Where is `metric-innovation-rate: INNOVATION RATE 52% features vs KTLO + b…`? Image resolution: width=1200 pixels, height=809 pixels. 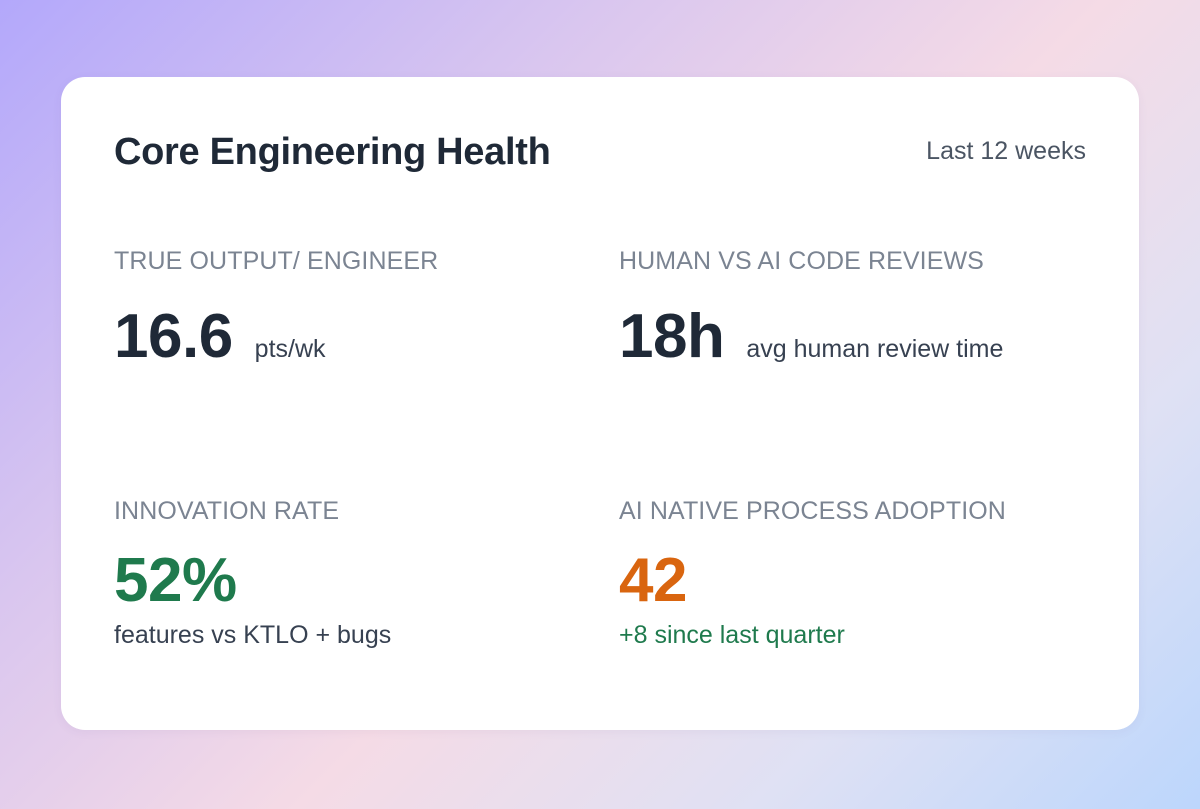 metric-innovation-rate: INNOVATION RATE 52% features vs KTLO + b… is located at coordinates (252, 573).